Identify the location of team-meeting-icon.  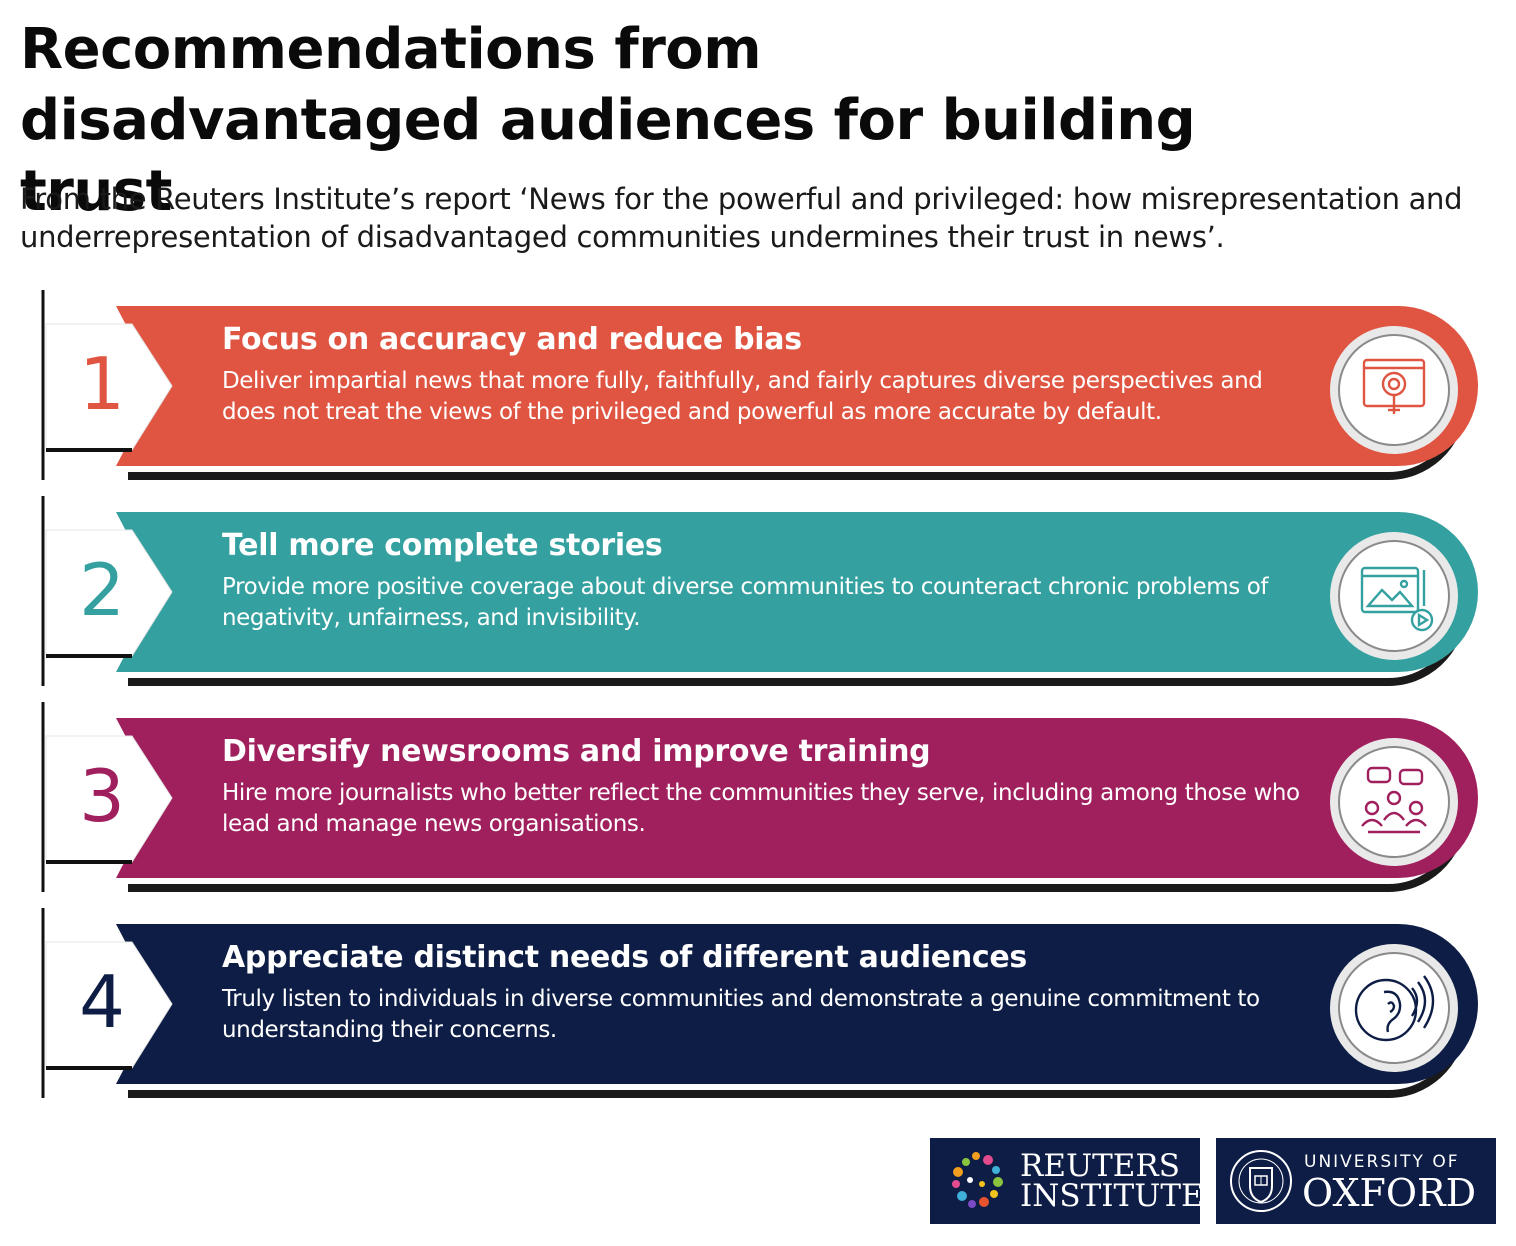
(1394, 802).